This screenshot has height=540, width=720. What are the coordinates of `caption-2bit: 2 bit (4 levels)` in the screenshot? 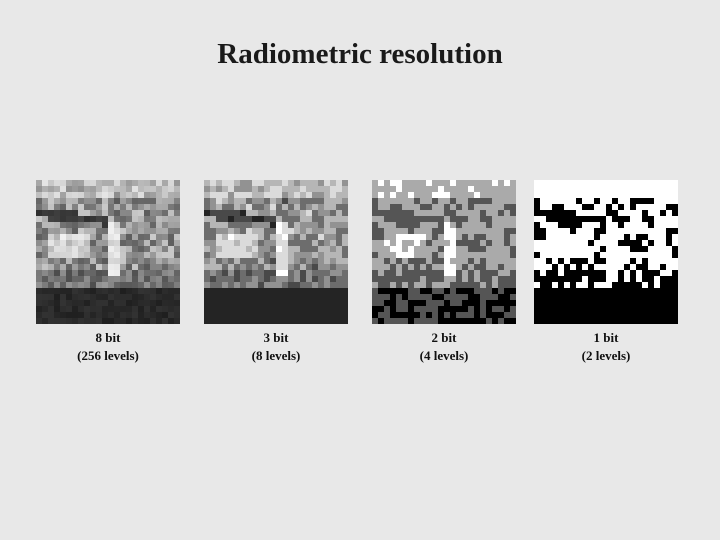 It's located at (444, 347).